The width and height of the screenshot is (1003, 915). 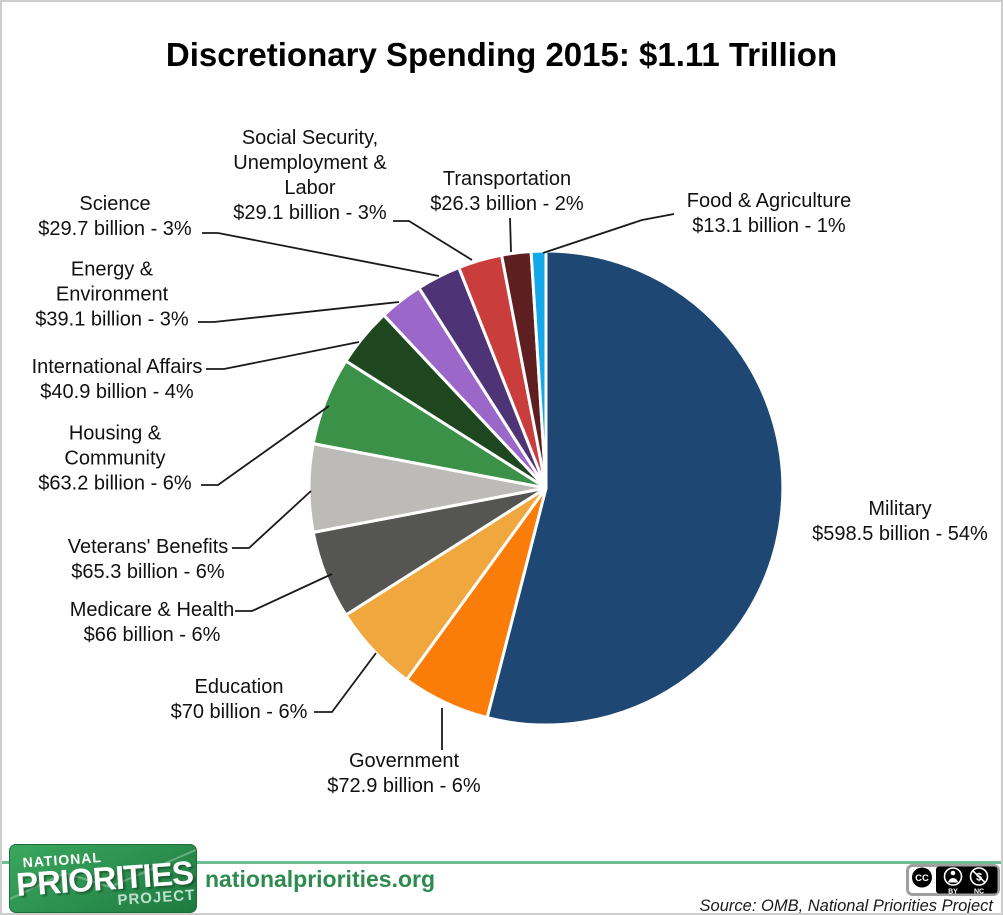 I want to click on website-link: nationalpriorities.org, so click(x=320, y=879).